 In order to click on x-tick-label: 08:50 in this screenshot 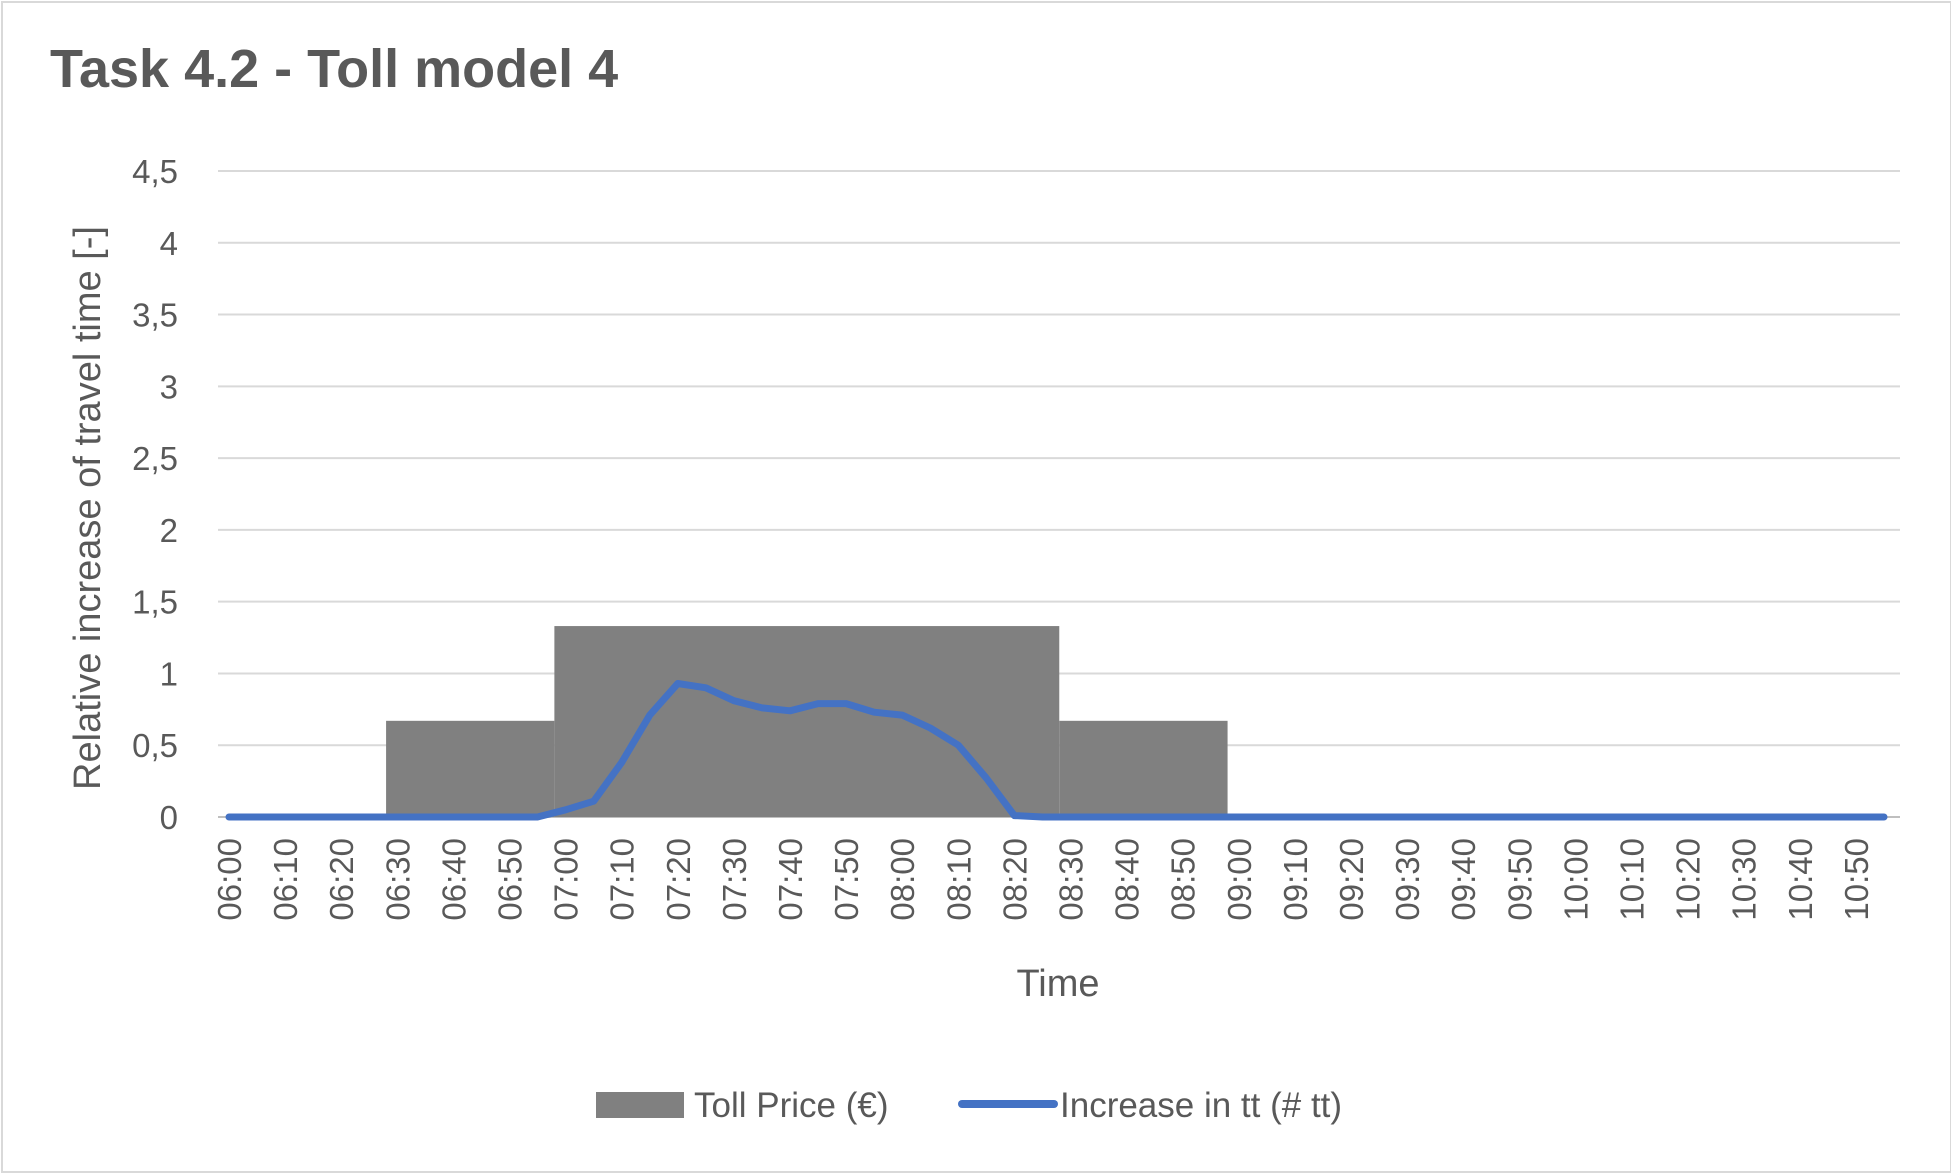, I will do `click(1183, 879)`.